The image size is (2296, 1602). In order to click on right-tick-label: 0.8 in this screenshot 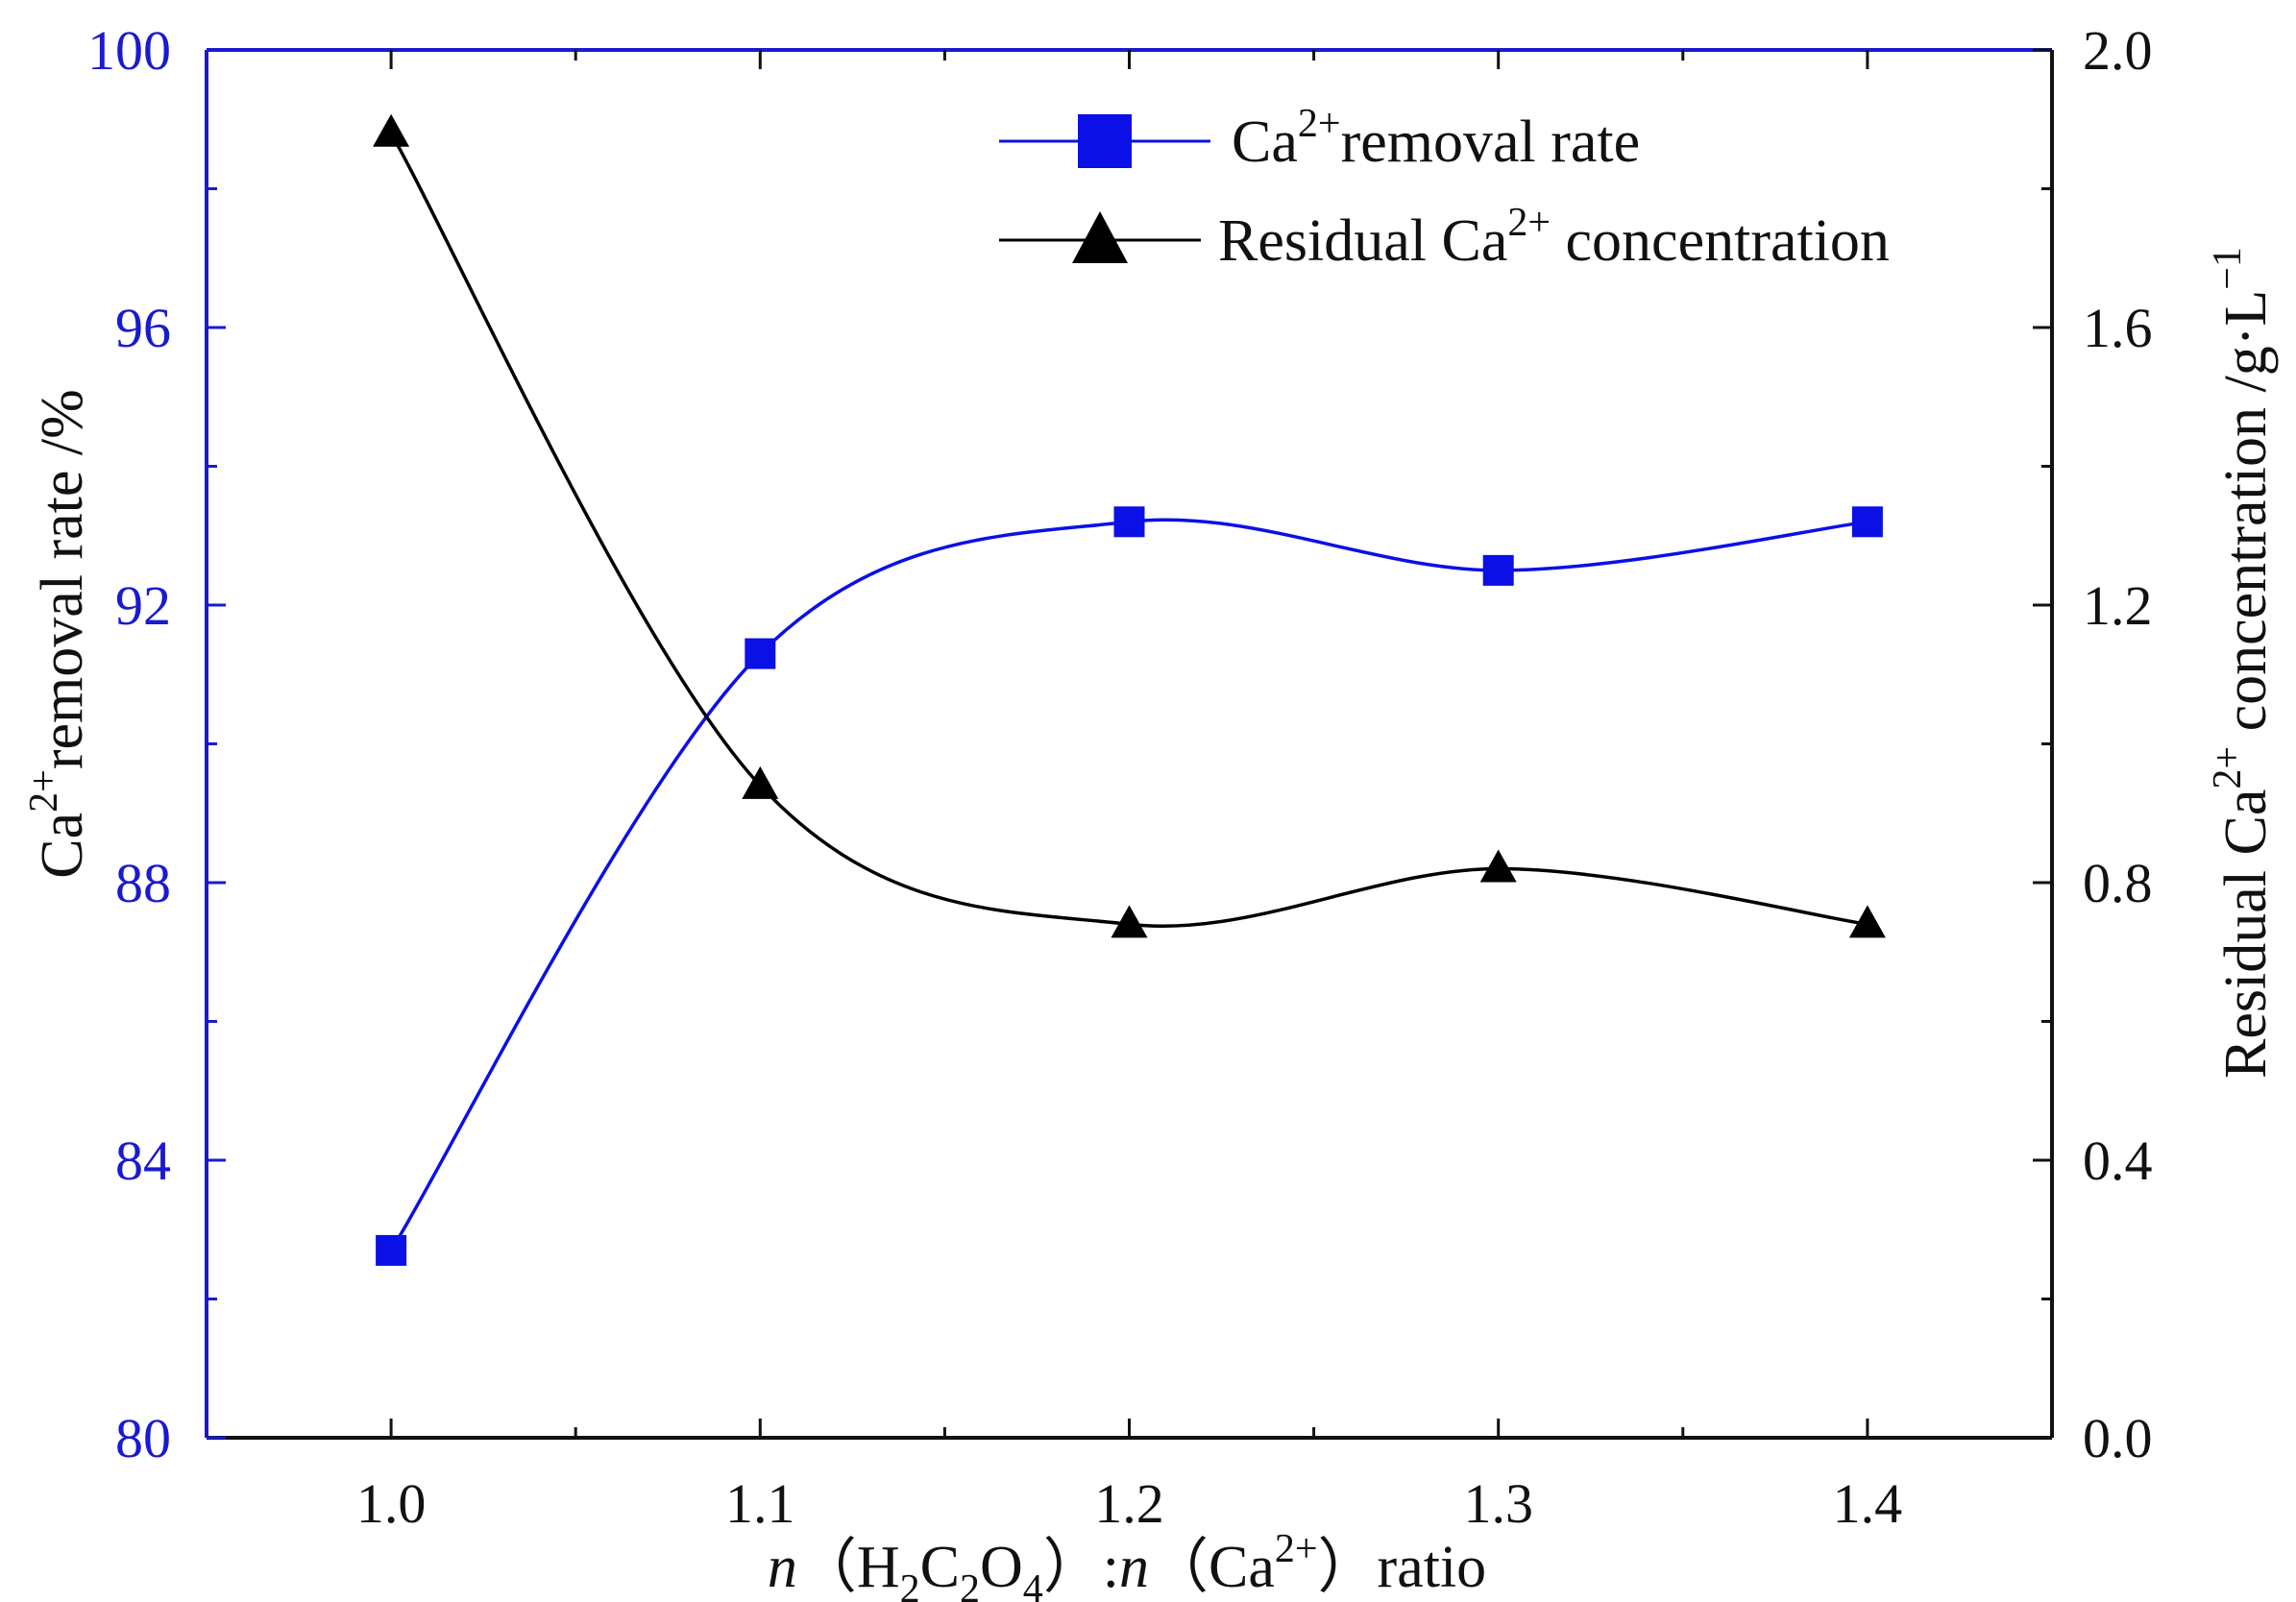, I will do `click(2118, 883)`.